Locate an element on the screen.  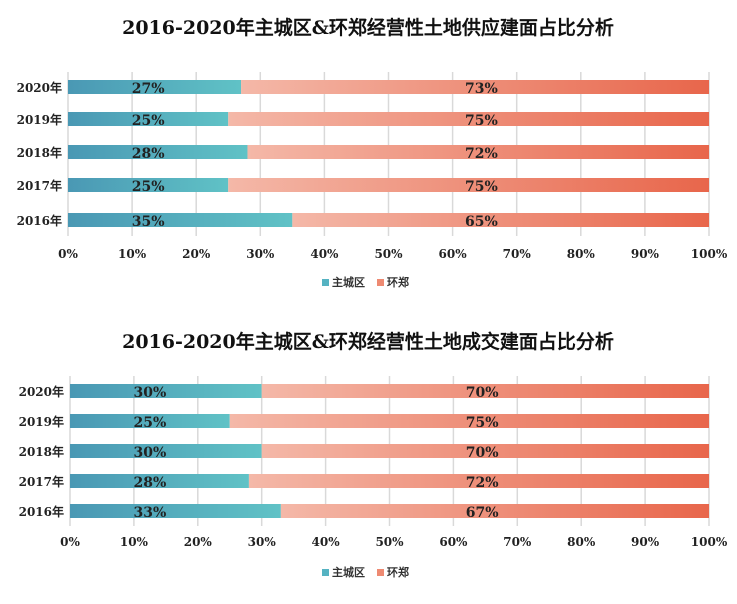
data-label-main-city: 27% is located at coordinates (148, 89).